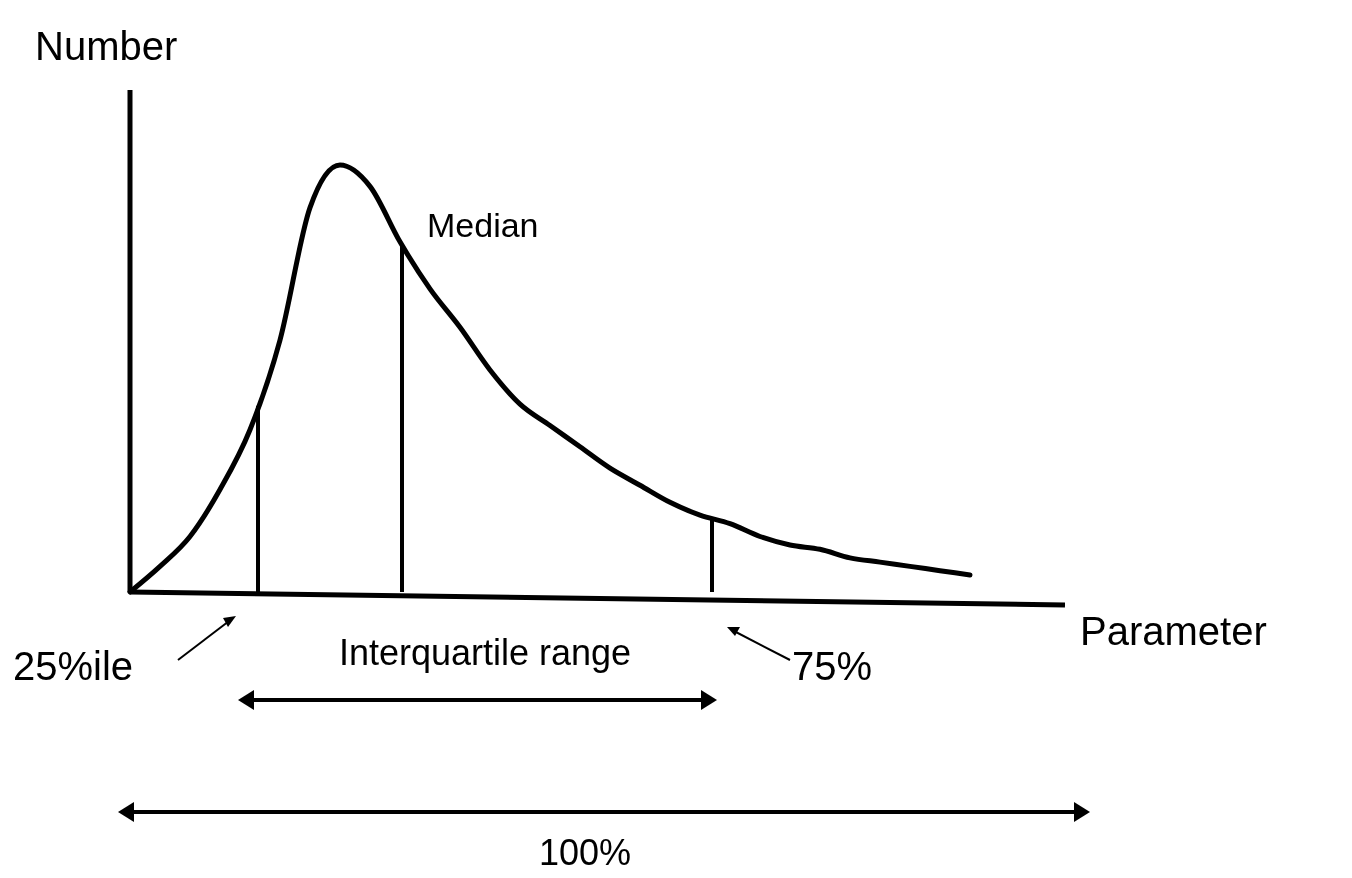 The height and width of the screenshot is (878, 1352). I want to click on text: 100%, so click(585, 852).